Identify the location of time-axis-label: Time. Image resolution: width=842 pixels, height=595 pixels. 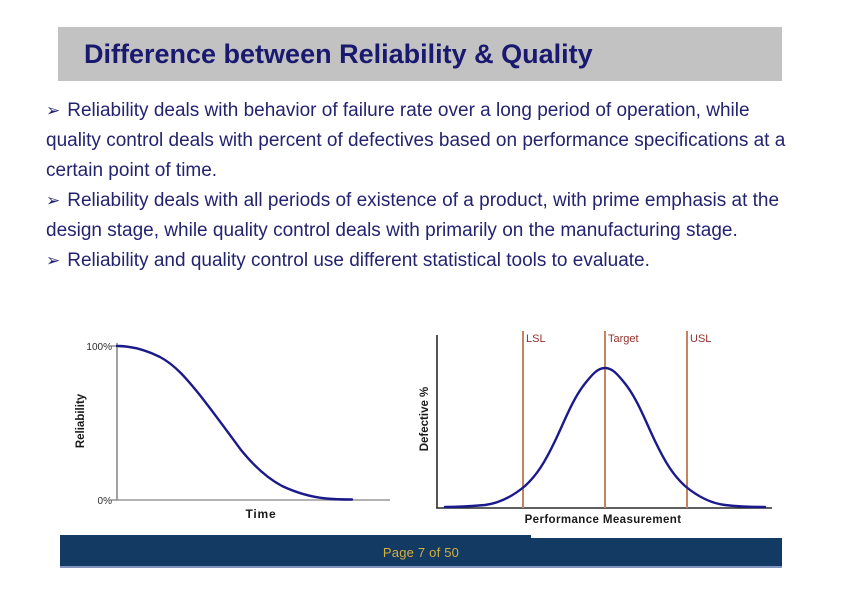
(261, 514).